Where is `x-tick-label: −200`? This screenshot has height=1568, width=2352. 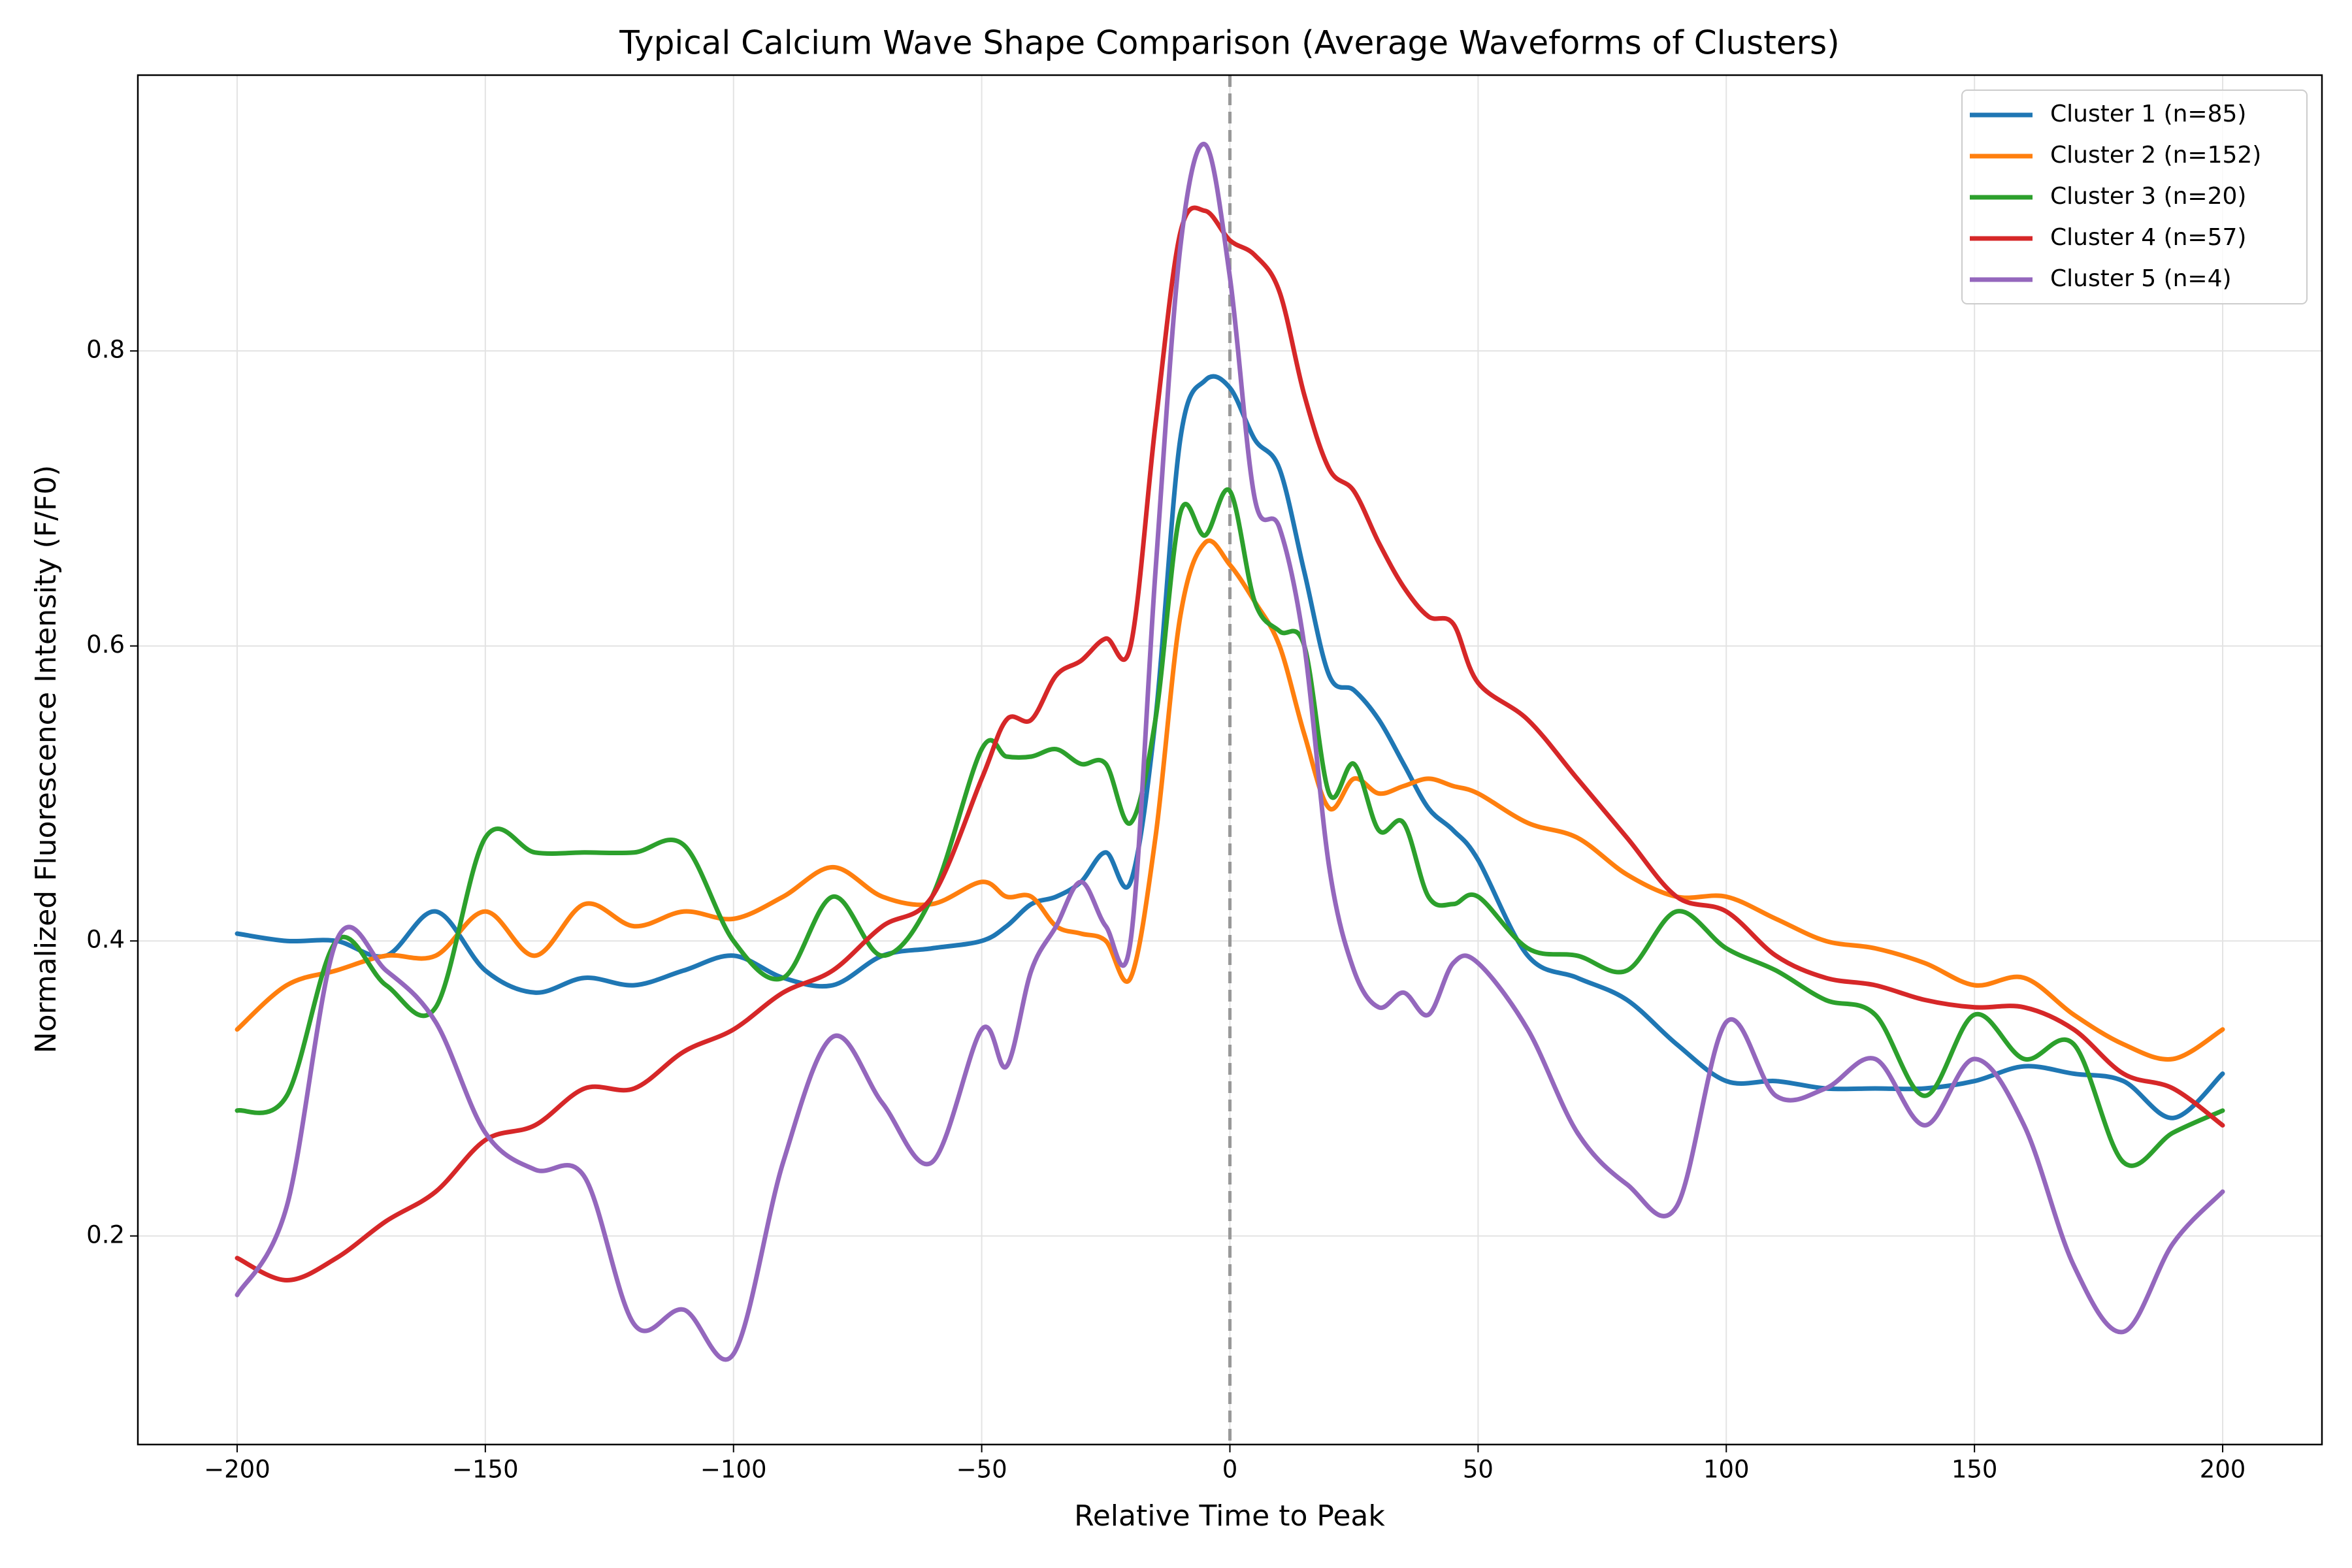 x-tick-label: −200 is located at coordinates (237, 1470).